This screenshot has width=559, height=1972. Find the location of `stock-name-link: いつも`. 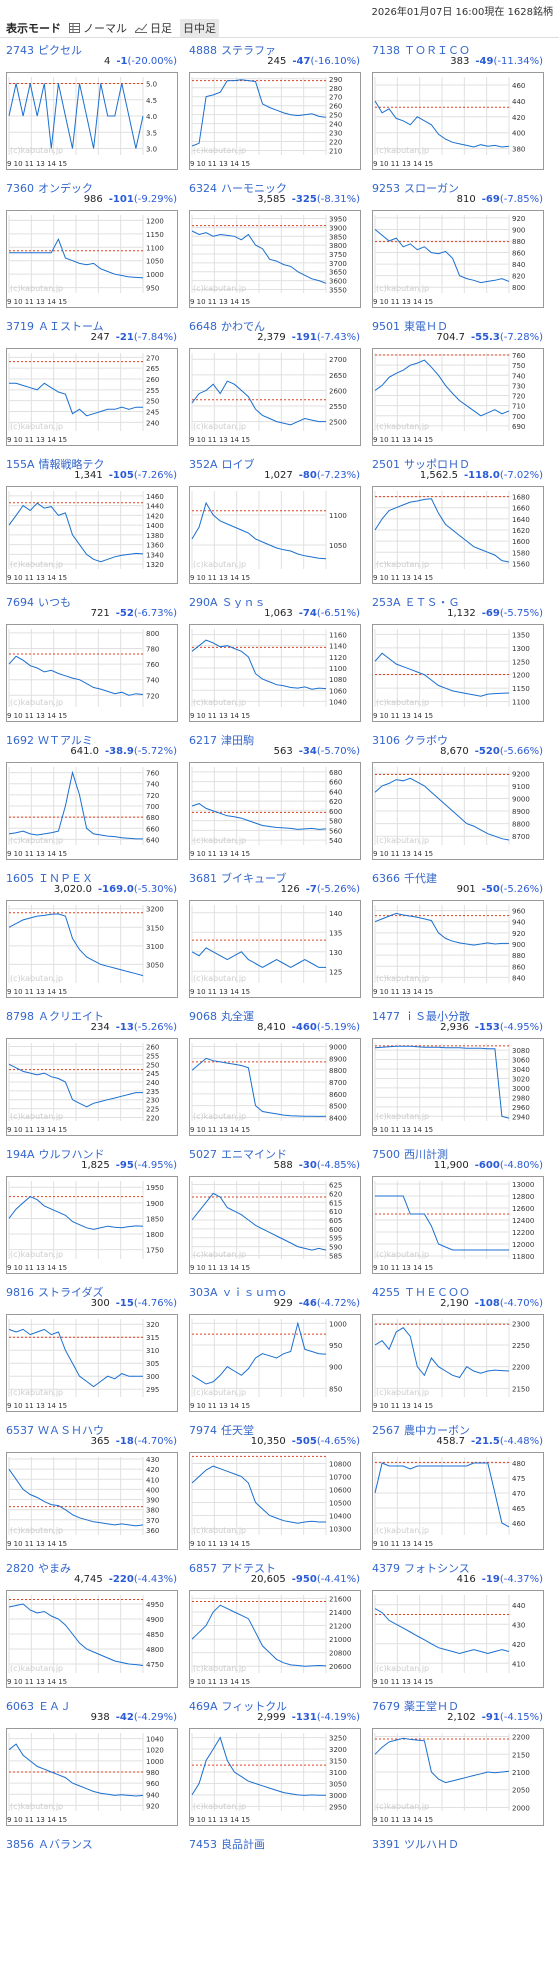

stock-name-link: いつも is located at coordinates (54, 602).